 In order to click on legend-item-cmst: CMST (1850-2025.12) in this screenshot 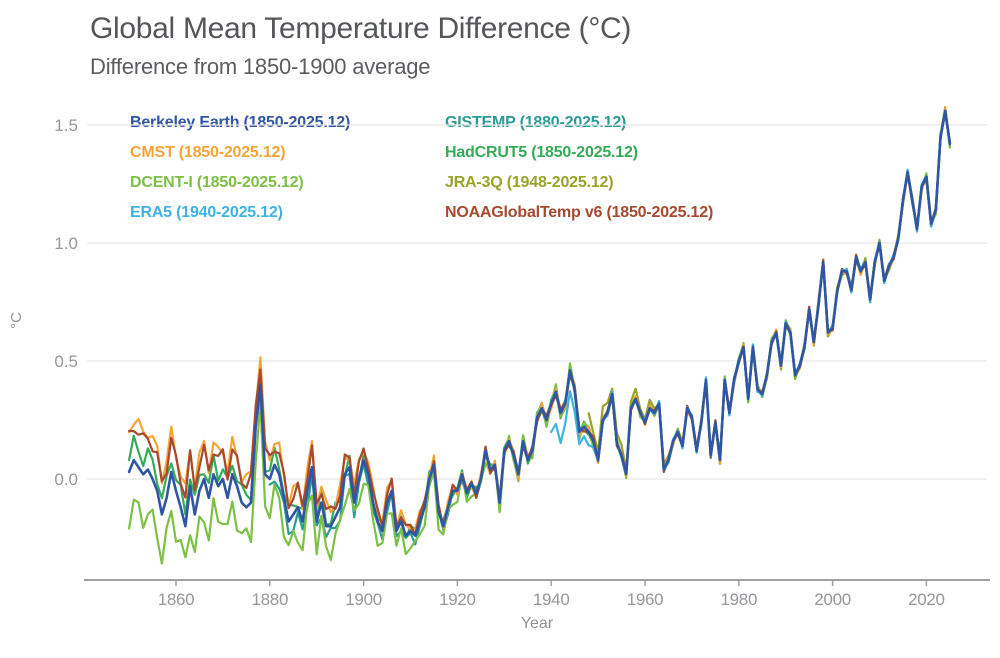, I will do `click(208, 152)`.